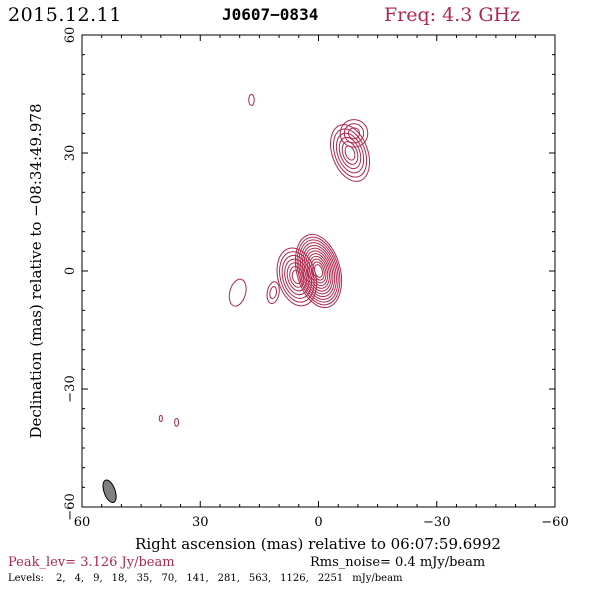 This screenshot has height=590, width=590. Describe the element at coordinates (70, 153) in the screenshot. I see `y-tick-label: 30` at that location.